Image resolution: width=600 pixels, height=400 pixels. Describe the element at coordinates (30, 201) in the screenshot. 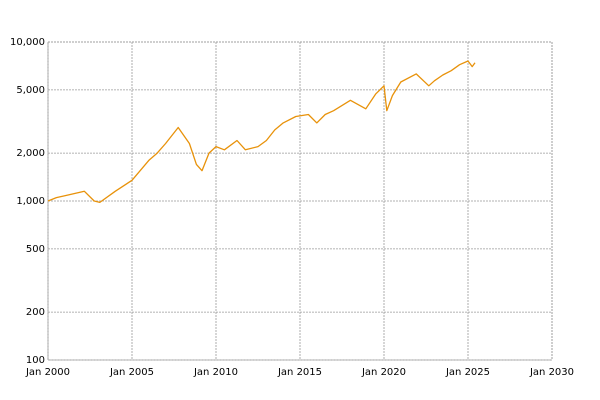

I see `y-tick-label: 1,000` at that location.